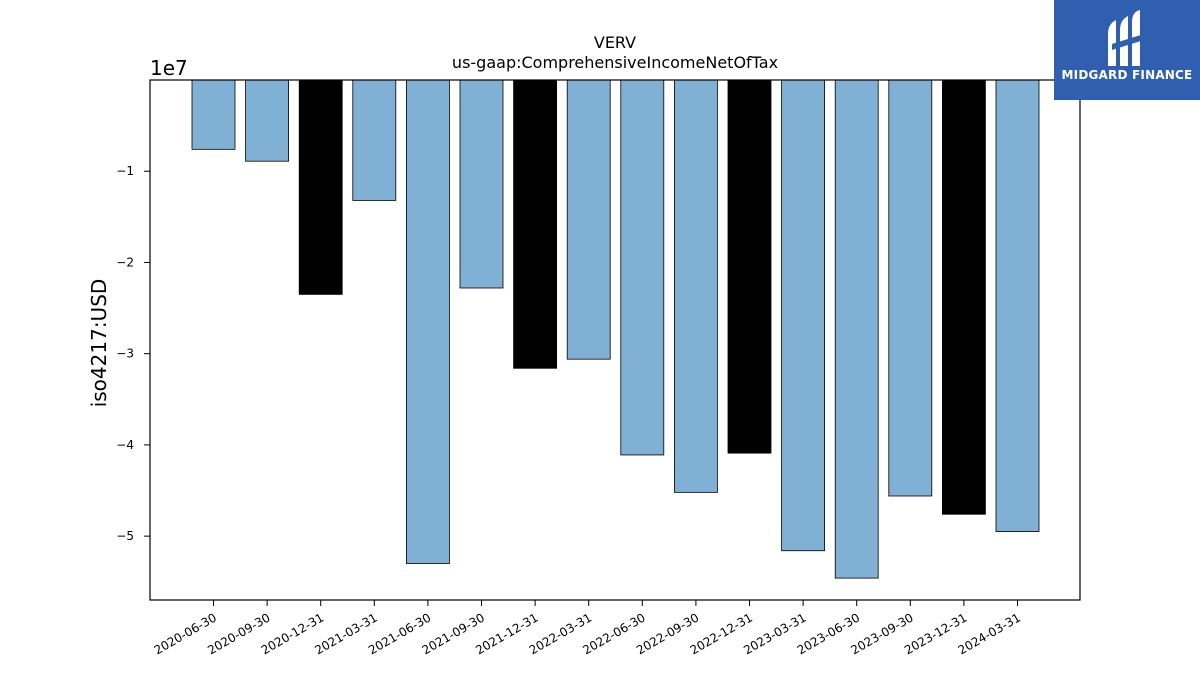 The height and width of the screenshot is (675, 1200). What do you see at coordinates (1127, 75) in the screenshot?
I see `logo-text: MIDGARD FINANCE` at bounding box center [1127, 75].